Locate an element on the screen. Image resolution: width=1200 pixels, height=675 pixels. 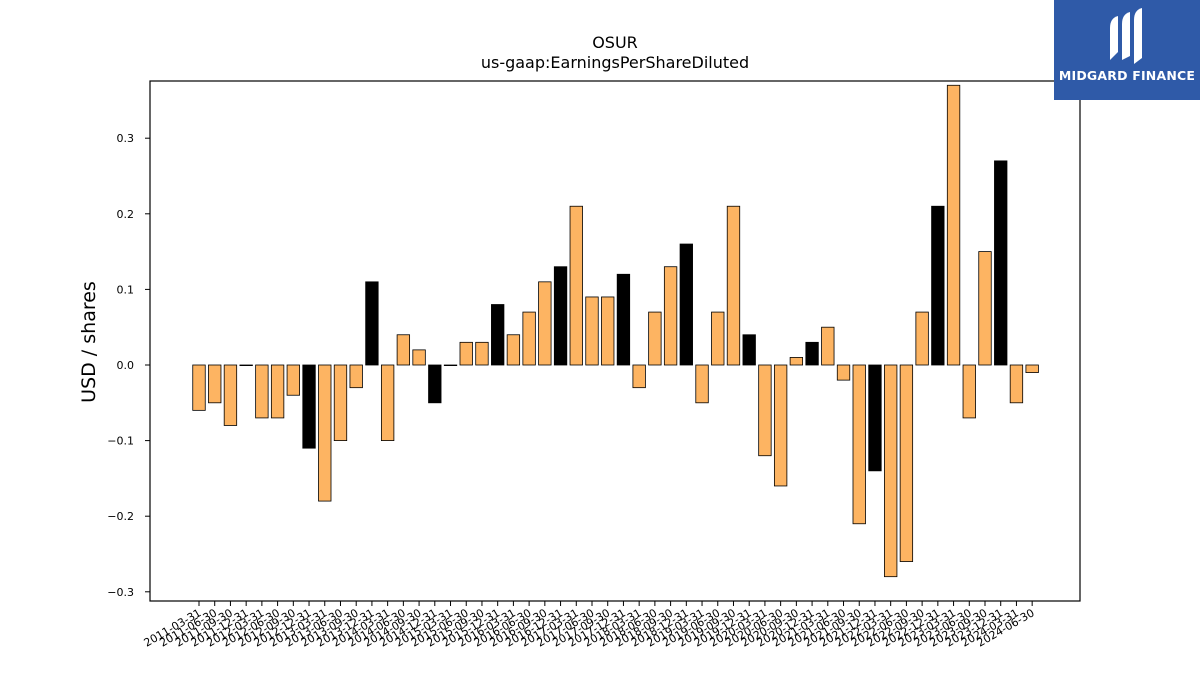
y-tick-label: −0.2 is located at coordinates (120, 516).